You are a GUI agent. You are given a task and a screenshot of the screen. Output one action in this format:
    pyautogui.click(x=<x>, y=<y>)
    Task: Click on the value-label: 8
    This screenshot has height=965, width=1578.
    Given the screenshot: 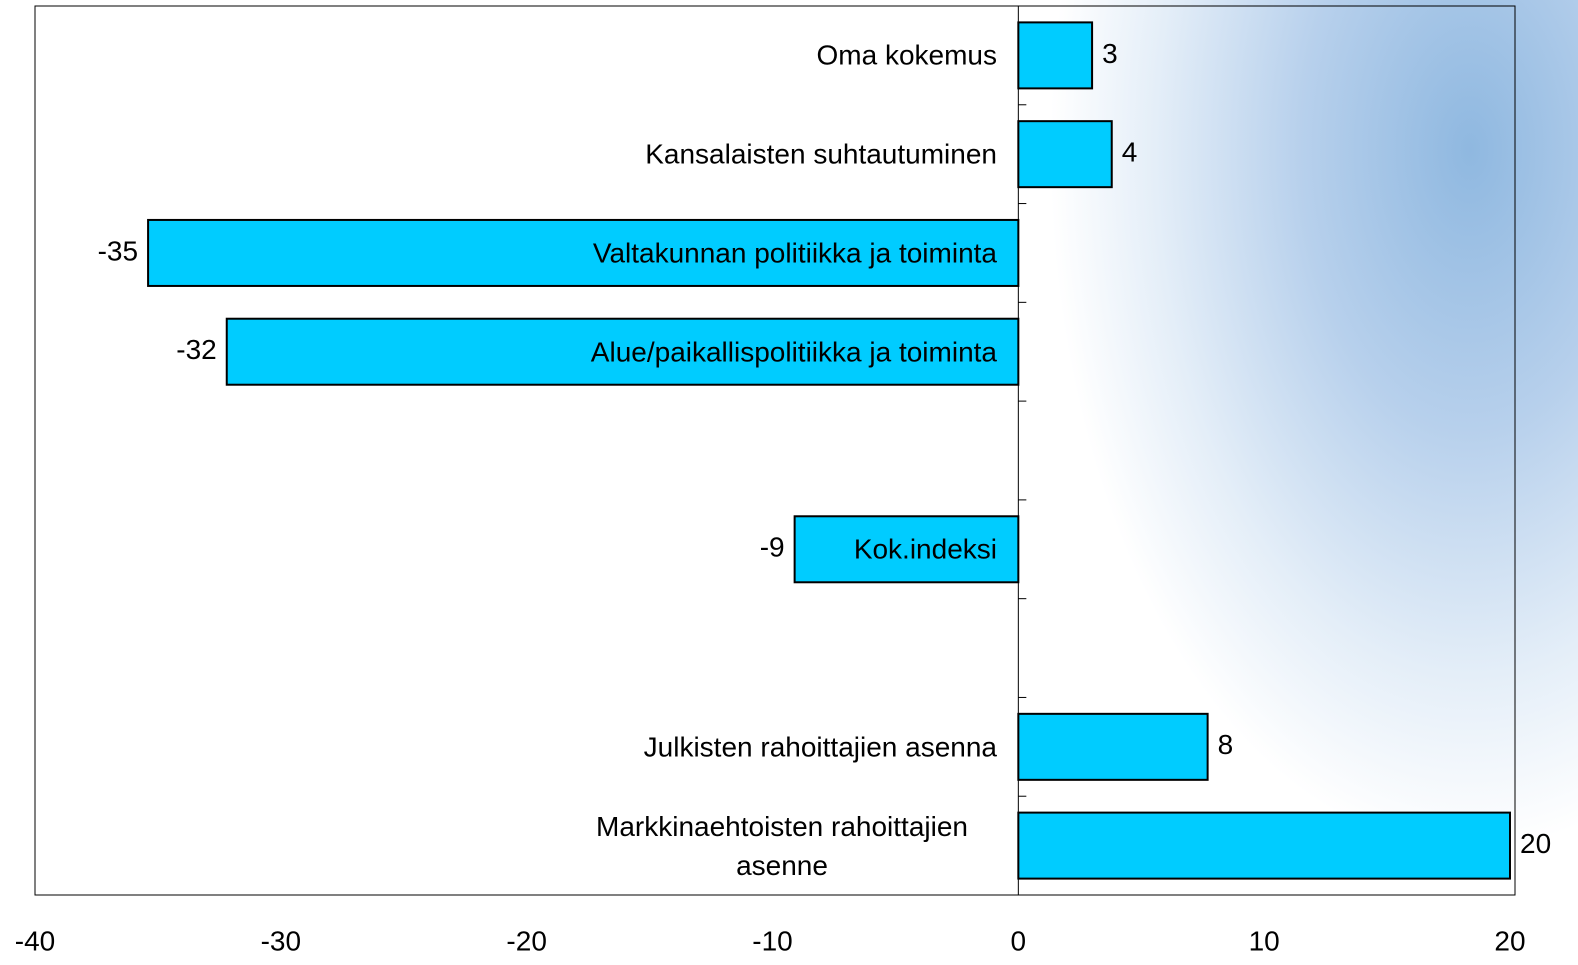 What is the action you would take?
    pyautogui.click(x=1226, y=744)
    